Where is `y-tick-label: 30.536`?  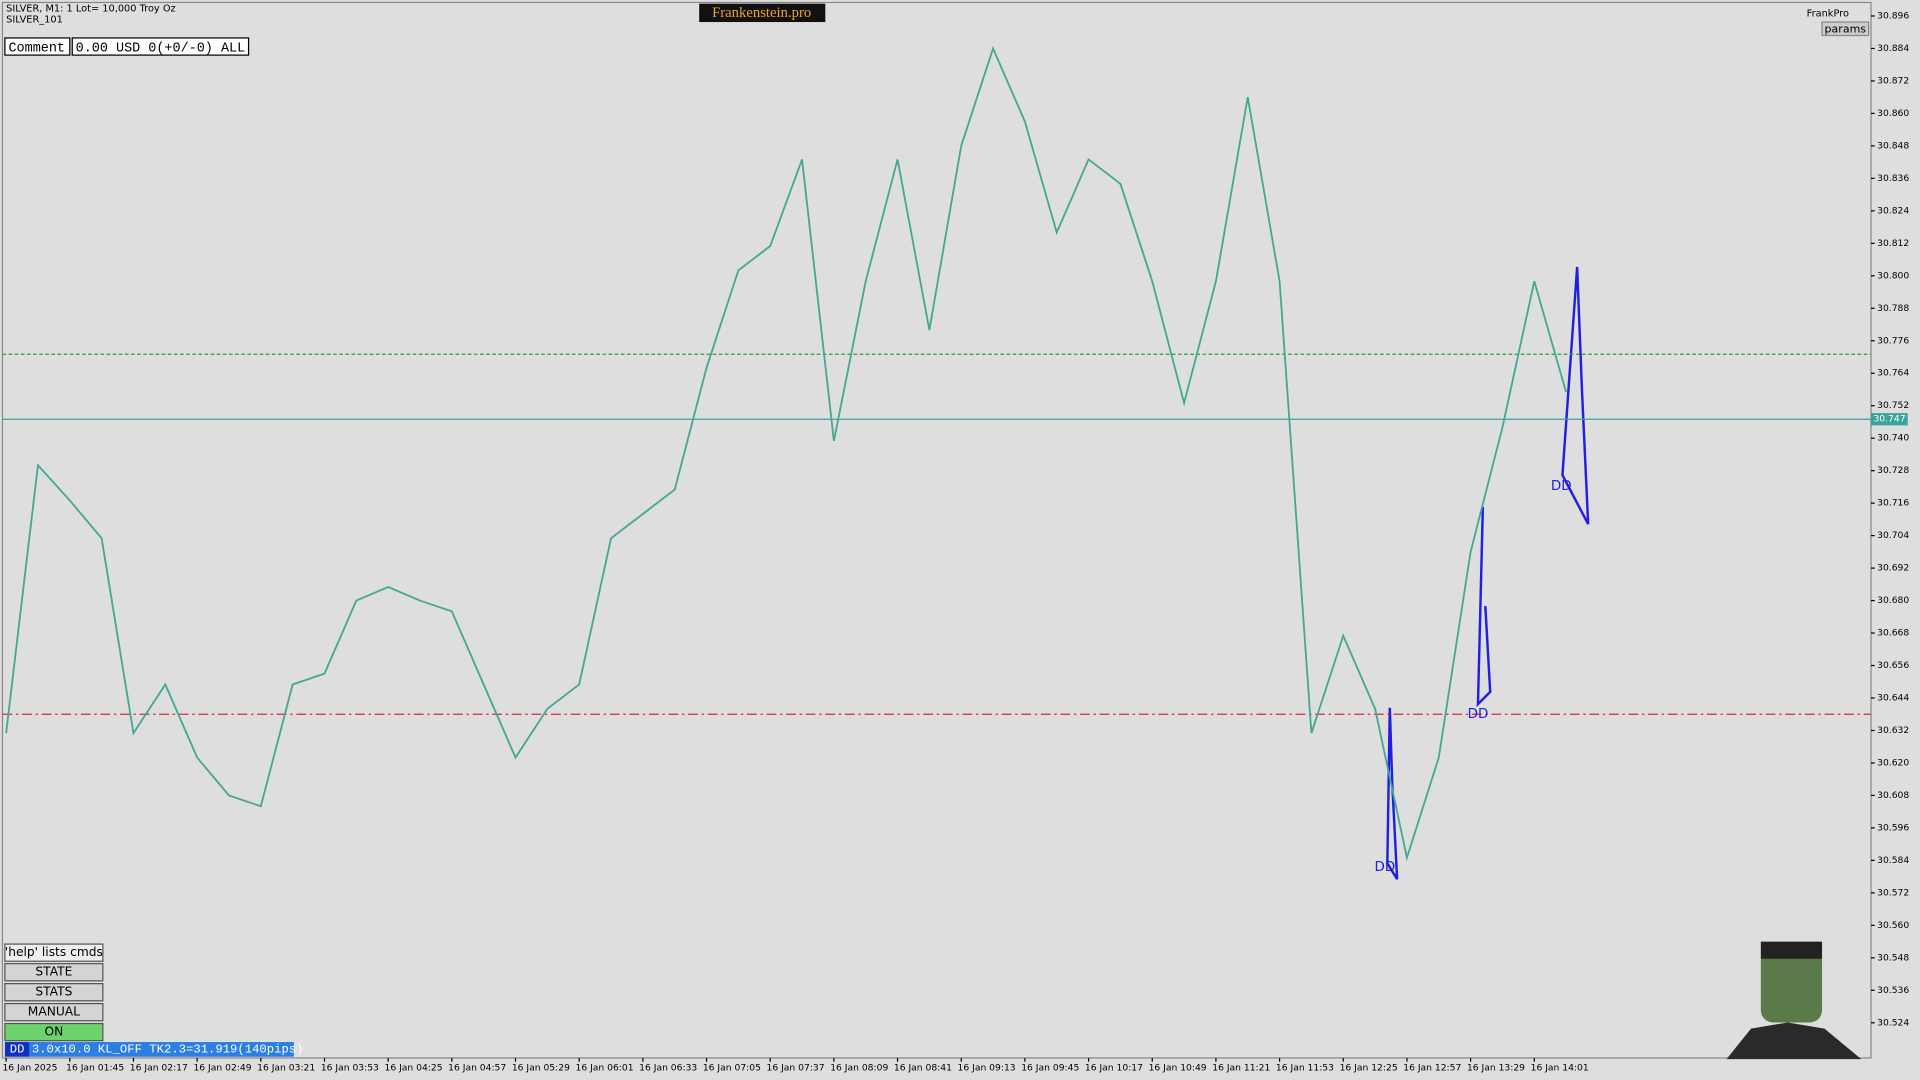 y-tick-label: 30.536 is located at coordinates (1893, 990).